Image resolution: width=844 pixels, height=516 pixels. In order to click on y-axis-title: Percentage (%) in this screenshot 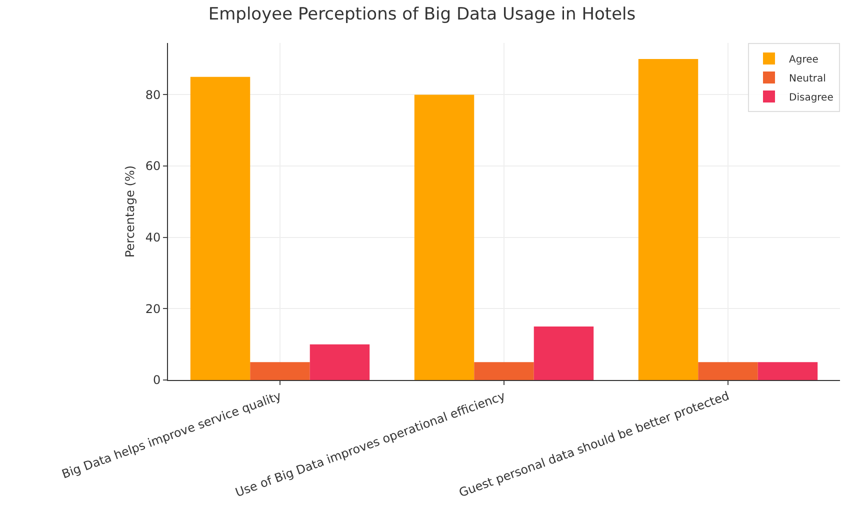, I will do `click(130, 211)`.